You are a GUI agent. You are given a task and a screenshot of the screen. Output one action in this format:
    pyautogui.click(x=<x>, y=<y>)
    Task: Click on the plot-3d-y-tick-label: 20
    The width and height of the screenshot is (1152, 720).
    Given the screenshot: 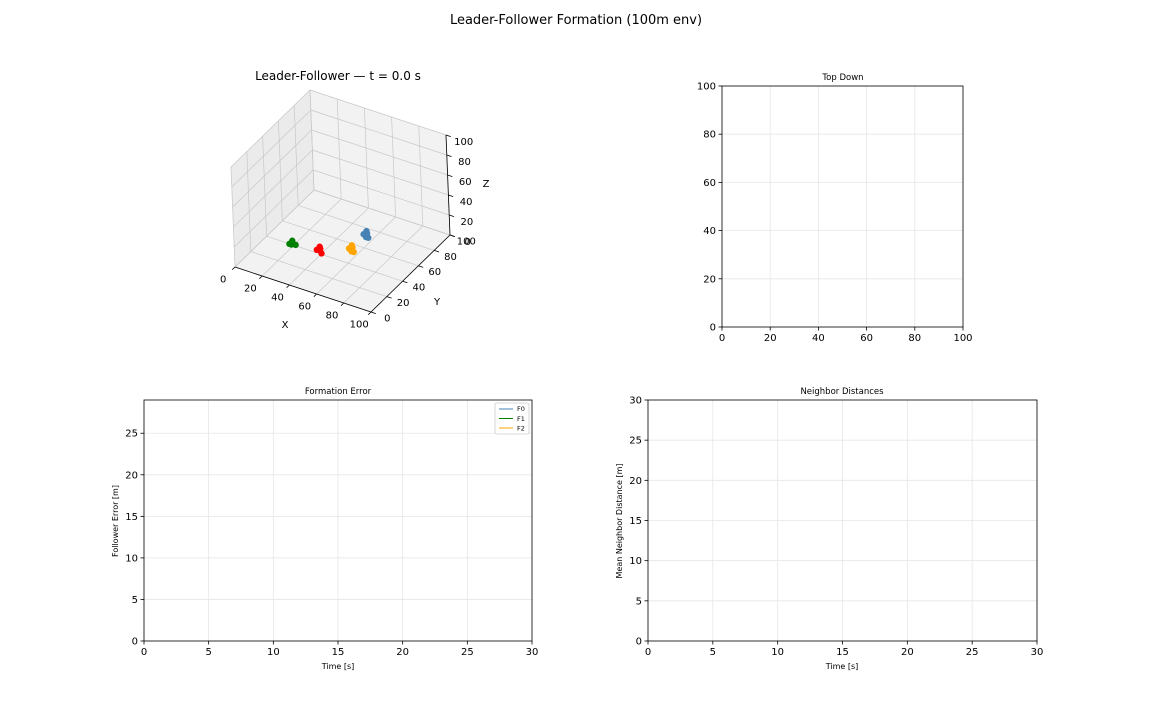 What is the action you would take?
    pyautogui.click(x=403, y=303)
    